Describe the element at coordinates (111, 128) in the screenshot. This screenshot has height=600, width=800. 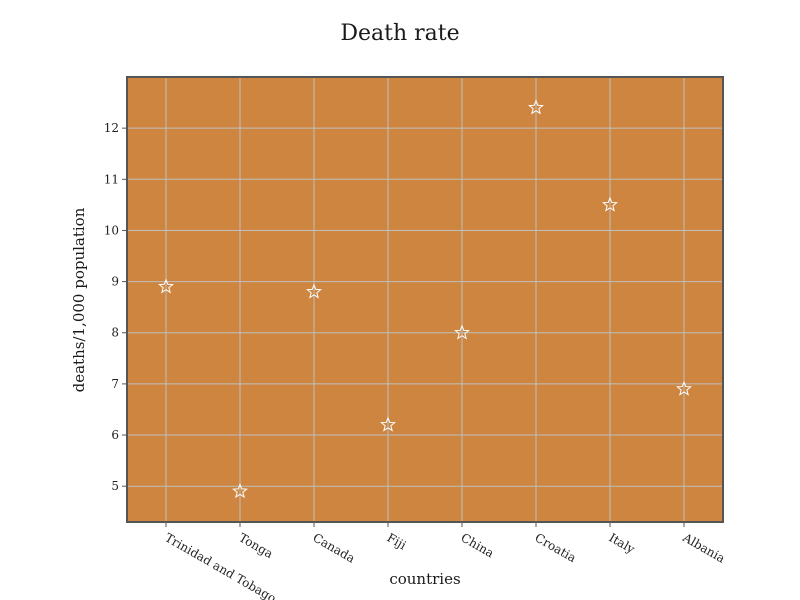
I see `y-tick-label: 12` at that location.